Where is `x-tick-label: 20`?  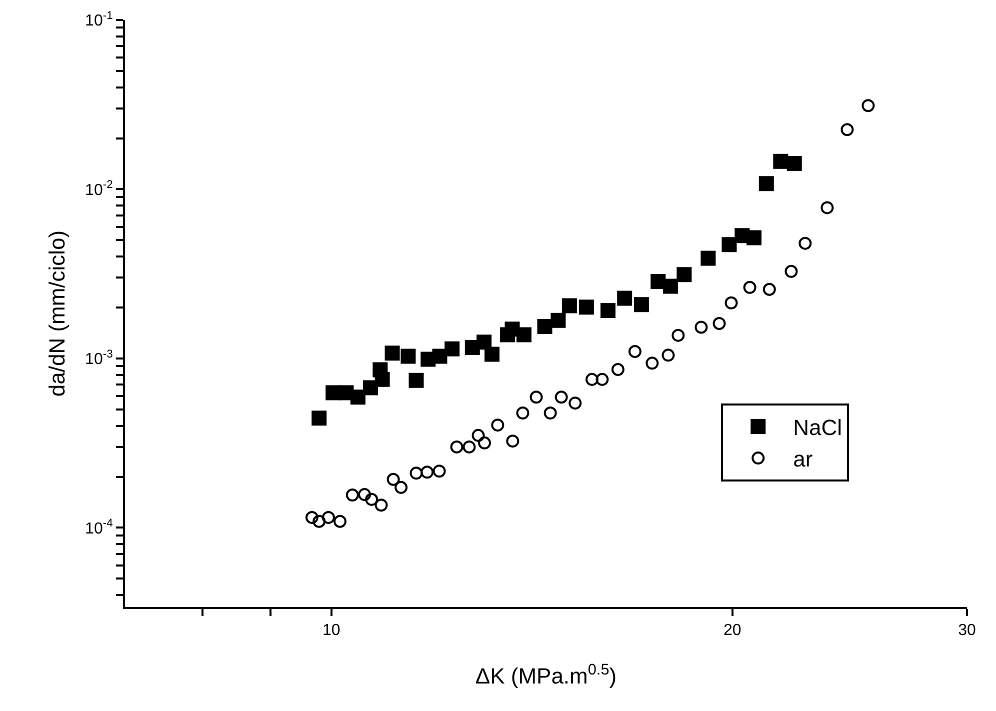 x-tick-label: 20 is located at coordinates (733, 631).